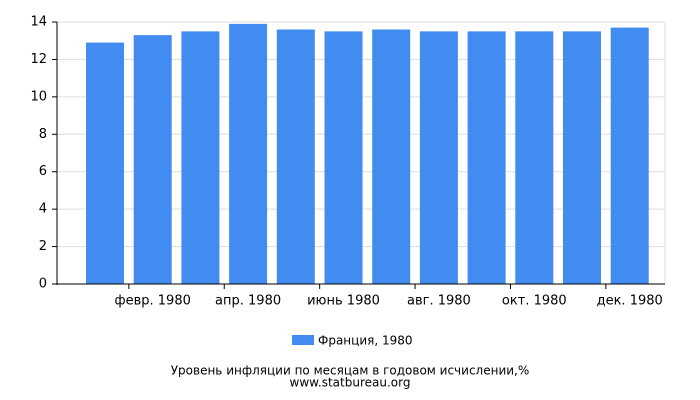  Describe the element at coordinates (365, 341) in the screenshot. I see `legend-label: Франция, 1980` at that location.